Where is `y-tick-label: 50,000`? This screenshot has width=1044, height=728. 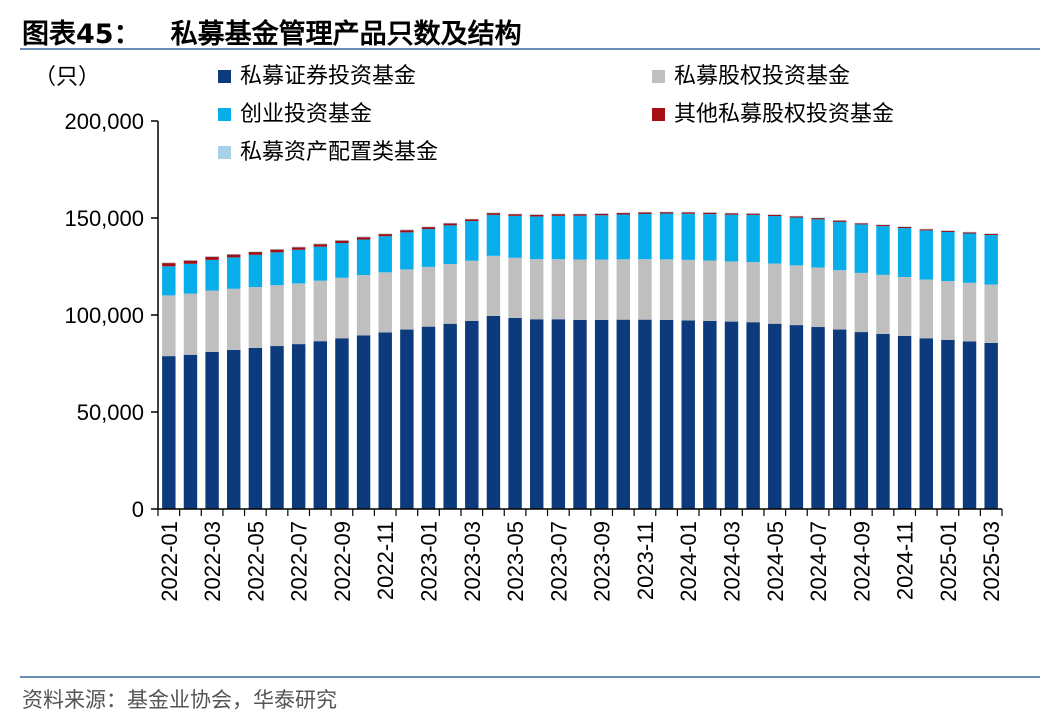 y-tick-label: 50,000 is located at coordinates (110, 412).